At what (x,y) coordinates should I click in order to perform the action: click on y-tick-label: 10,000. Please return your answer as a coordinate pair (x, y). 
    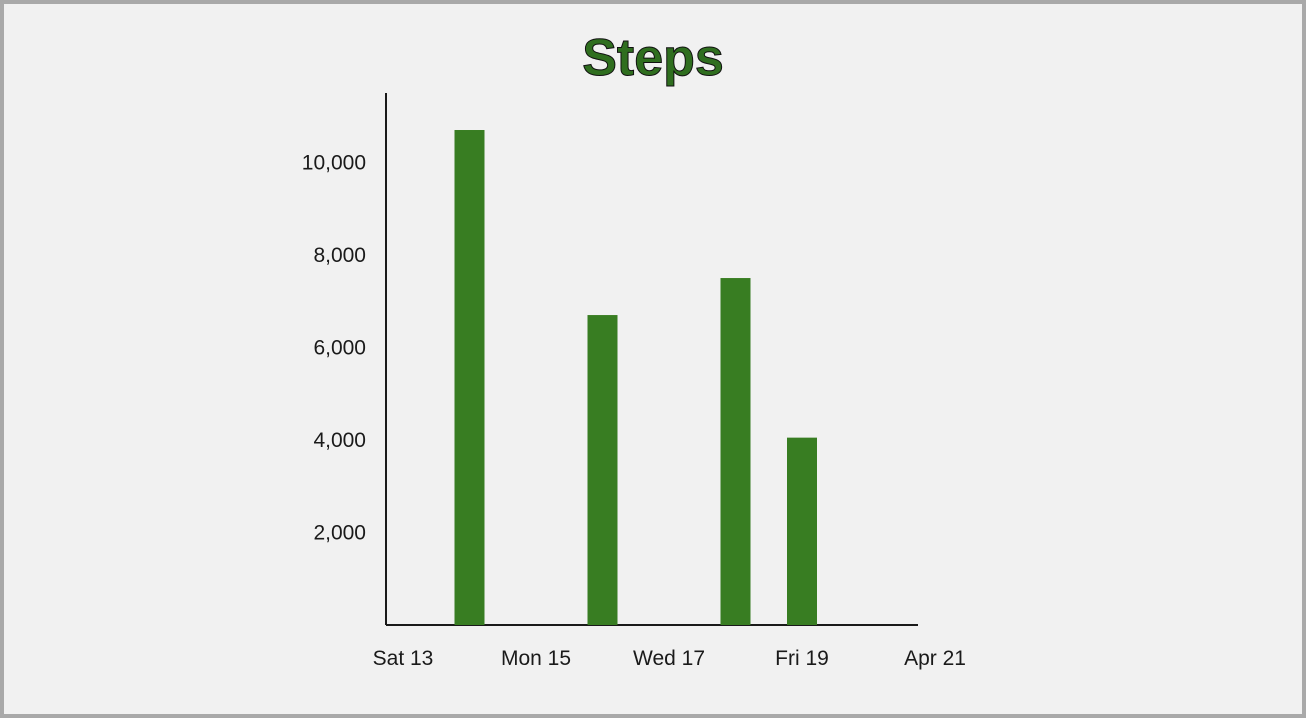
    Looking at the image, I should click on (334, 162).